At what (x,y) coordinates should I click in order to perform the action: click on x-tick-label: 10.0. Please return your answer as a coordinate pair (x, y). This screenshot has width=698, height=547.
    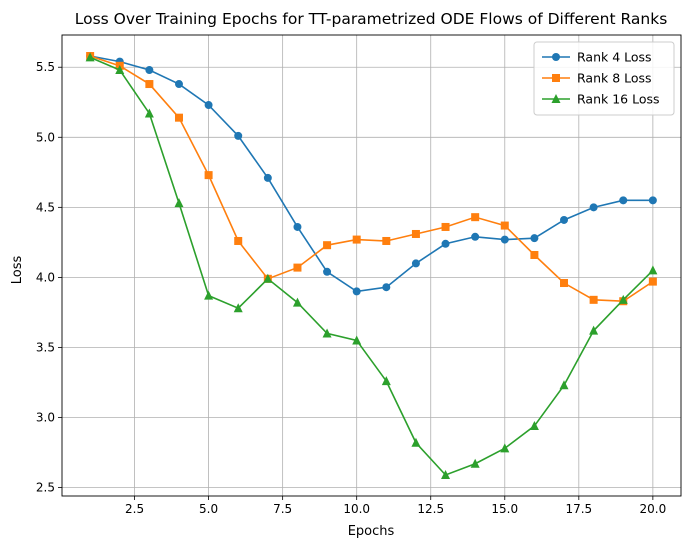
    Looking at the image, I should click on (356, 509).